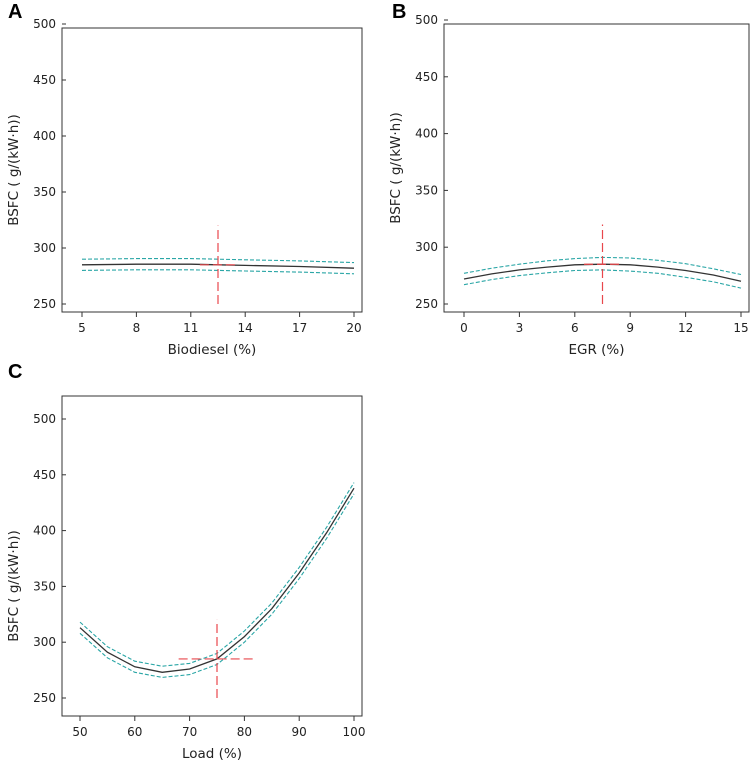 This screenshot has height=768, width=754. Describe the element at coordinates (15, 372) in the screenshot. I see `panel-letter: C` at that location.